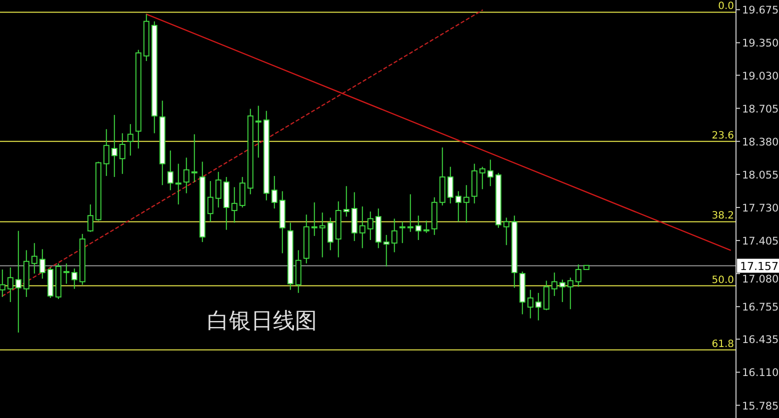 The image size is (779, 418). I want to click on y-tick-label: 19.350, so click(760, 44).